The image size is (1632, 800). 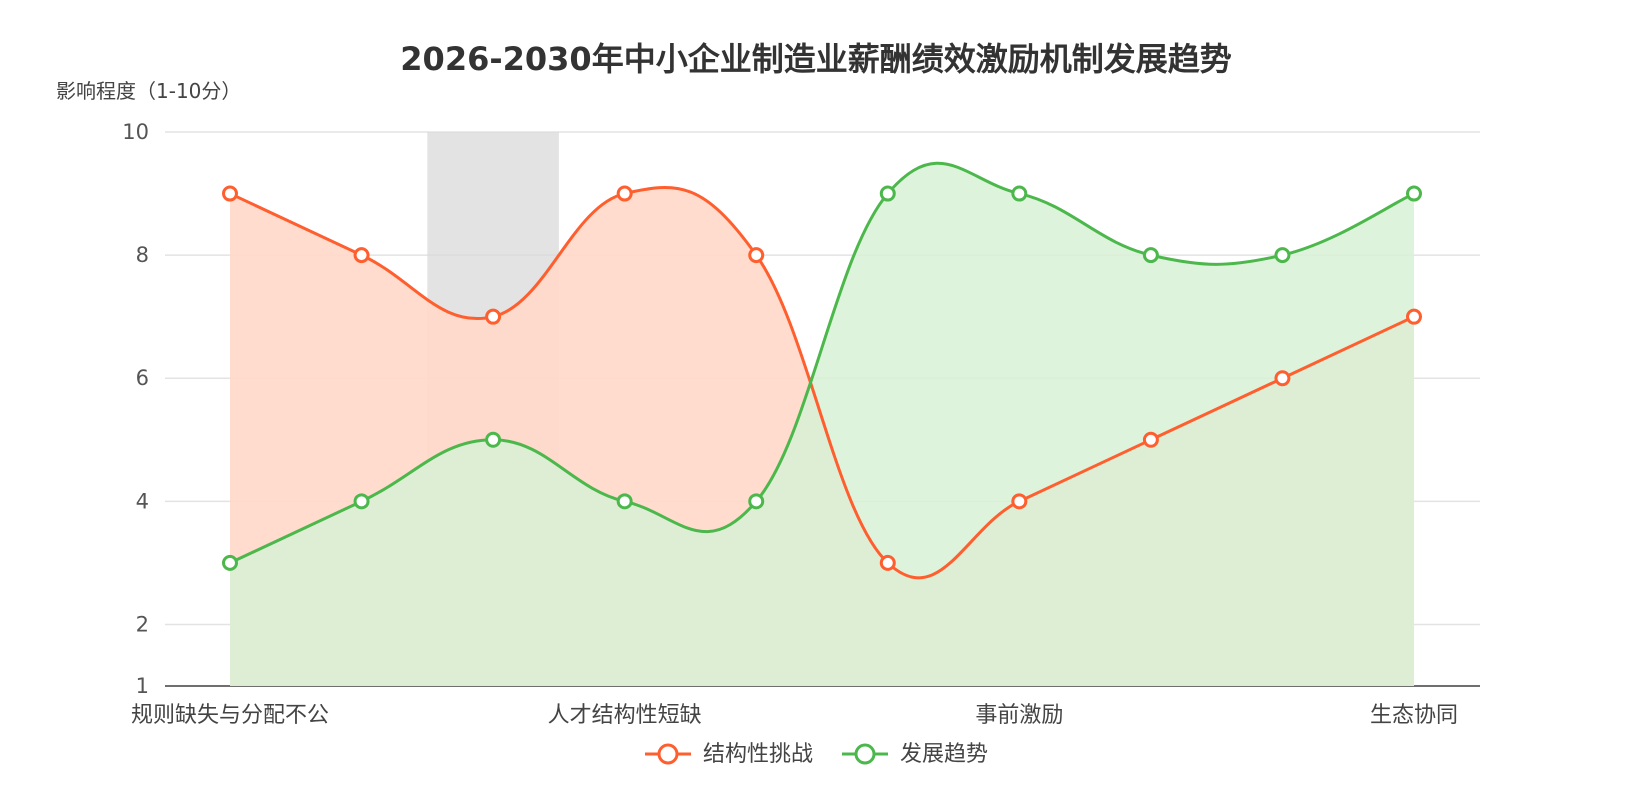 I want to click on legend-item-1: 发展趋势, so click(x=915, y=754).